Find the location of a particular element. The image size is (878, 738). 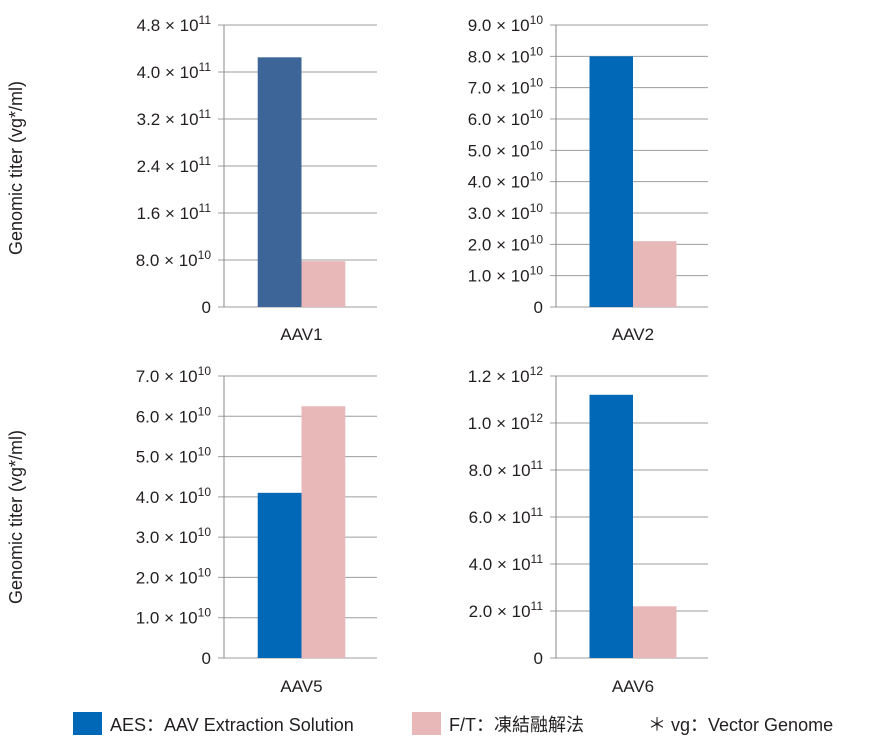

legend-label-aes: AES：AAV Extraction Solution is located at coordinates (232, 725).